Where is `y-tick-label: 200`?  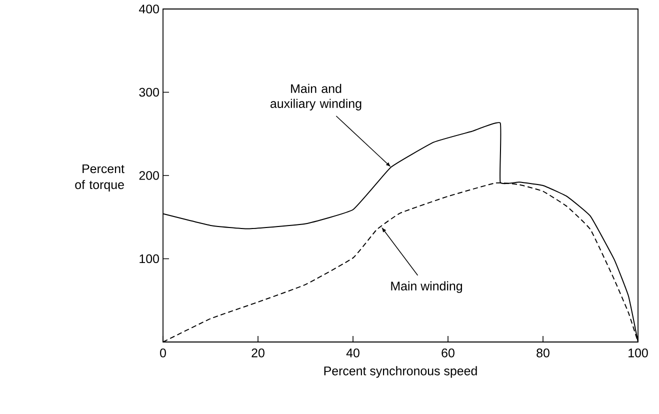 y-tick-label: 200 is located at coordinates (149, 175).